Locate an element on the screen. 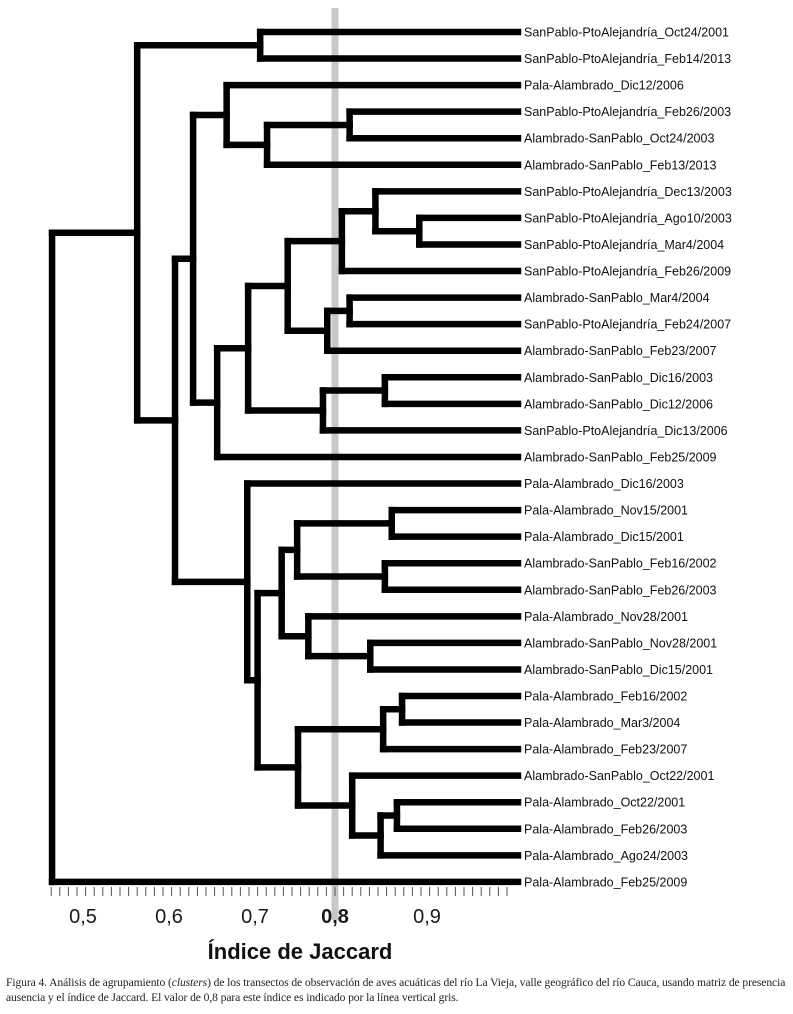  x-tick-label: 0,6 is located at coordinates (169, 917).